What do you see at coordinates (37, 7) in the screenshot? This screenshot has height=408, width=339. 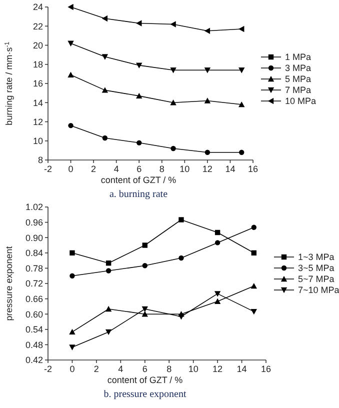 I see `y-tick-label: 24` at bounding box center [37, 7].